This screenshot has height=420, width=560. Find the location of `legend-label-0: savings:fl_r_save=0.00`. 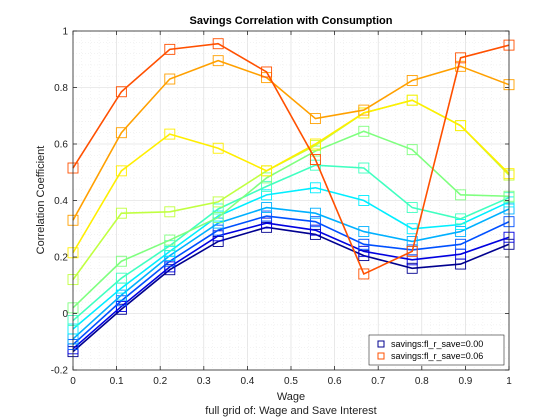

legend-label-0: savings:fl_r_save=0.00 is located at coordinates (437, 344).